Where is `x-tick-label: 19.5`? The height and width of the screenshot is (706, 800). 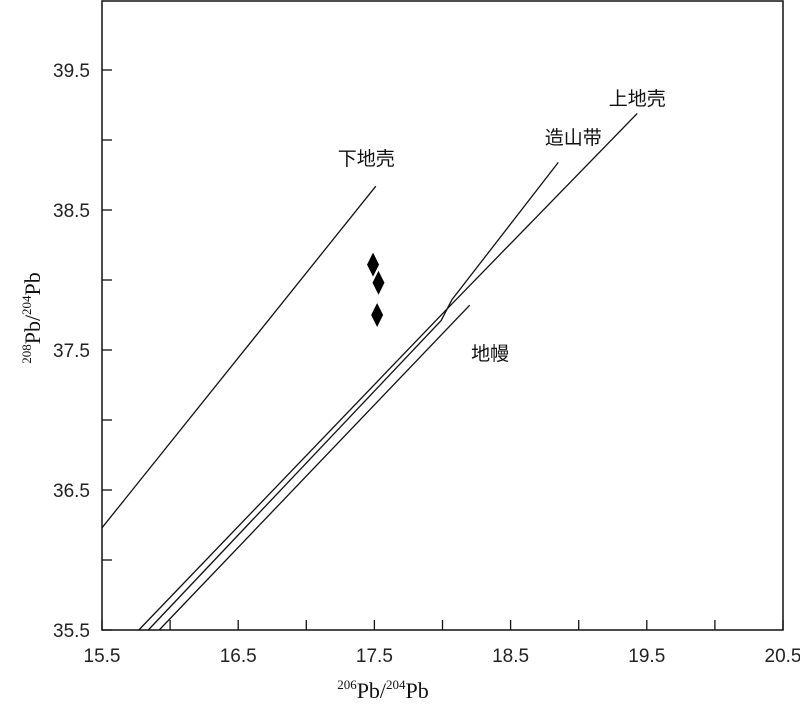 x-tick-label: 19.5 is located at coordinates (646, 656).